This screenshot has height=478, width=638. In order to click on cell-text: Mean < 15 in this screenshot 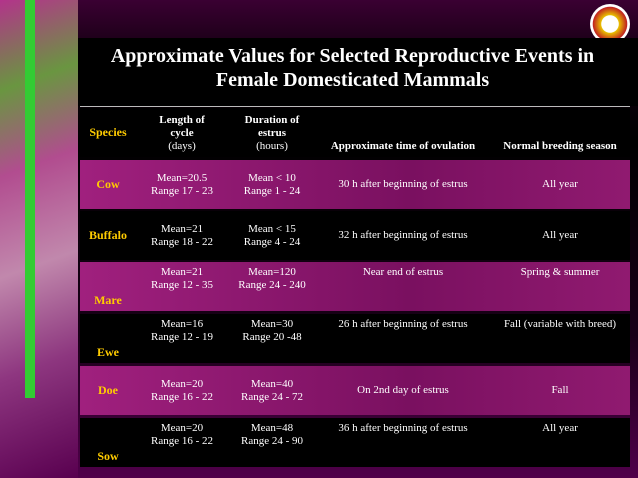, I will do `click(272, 228)`.